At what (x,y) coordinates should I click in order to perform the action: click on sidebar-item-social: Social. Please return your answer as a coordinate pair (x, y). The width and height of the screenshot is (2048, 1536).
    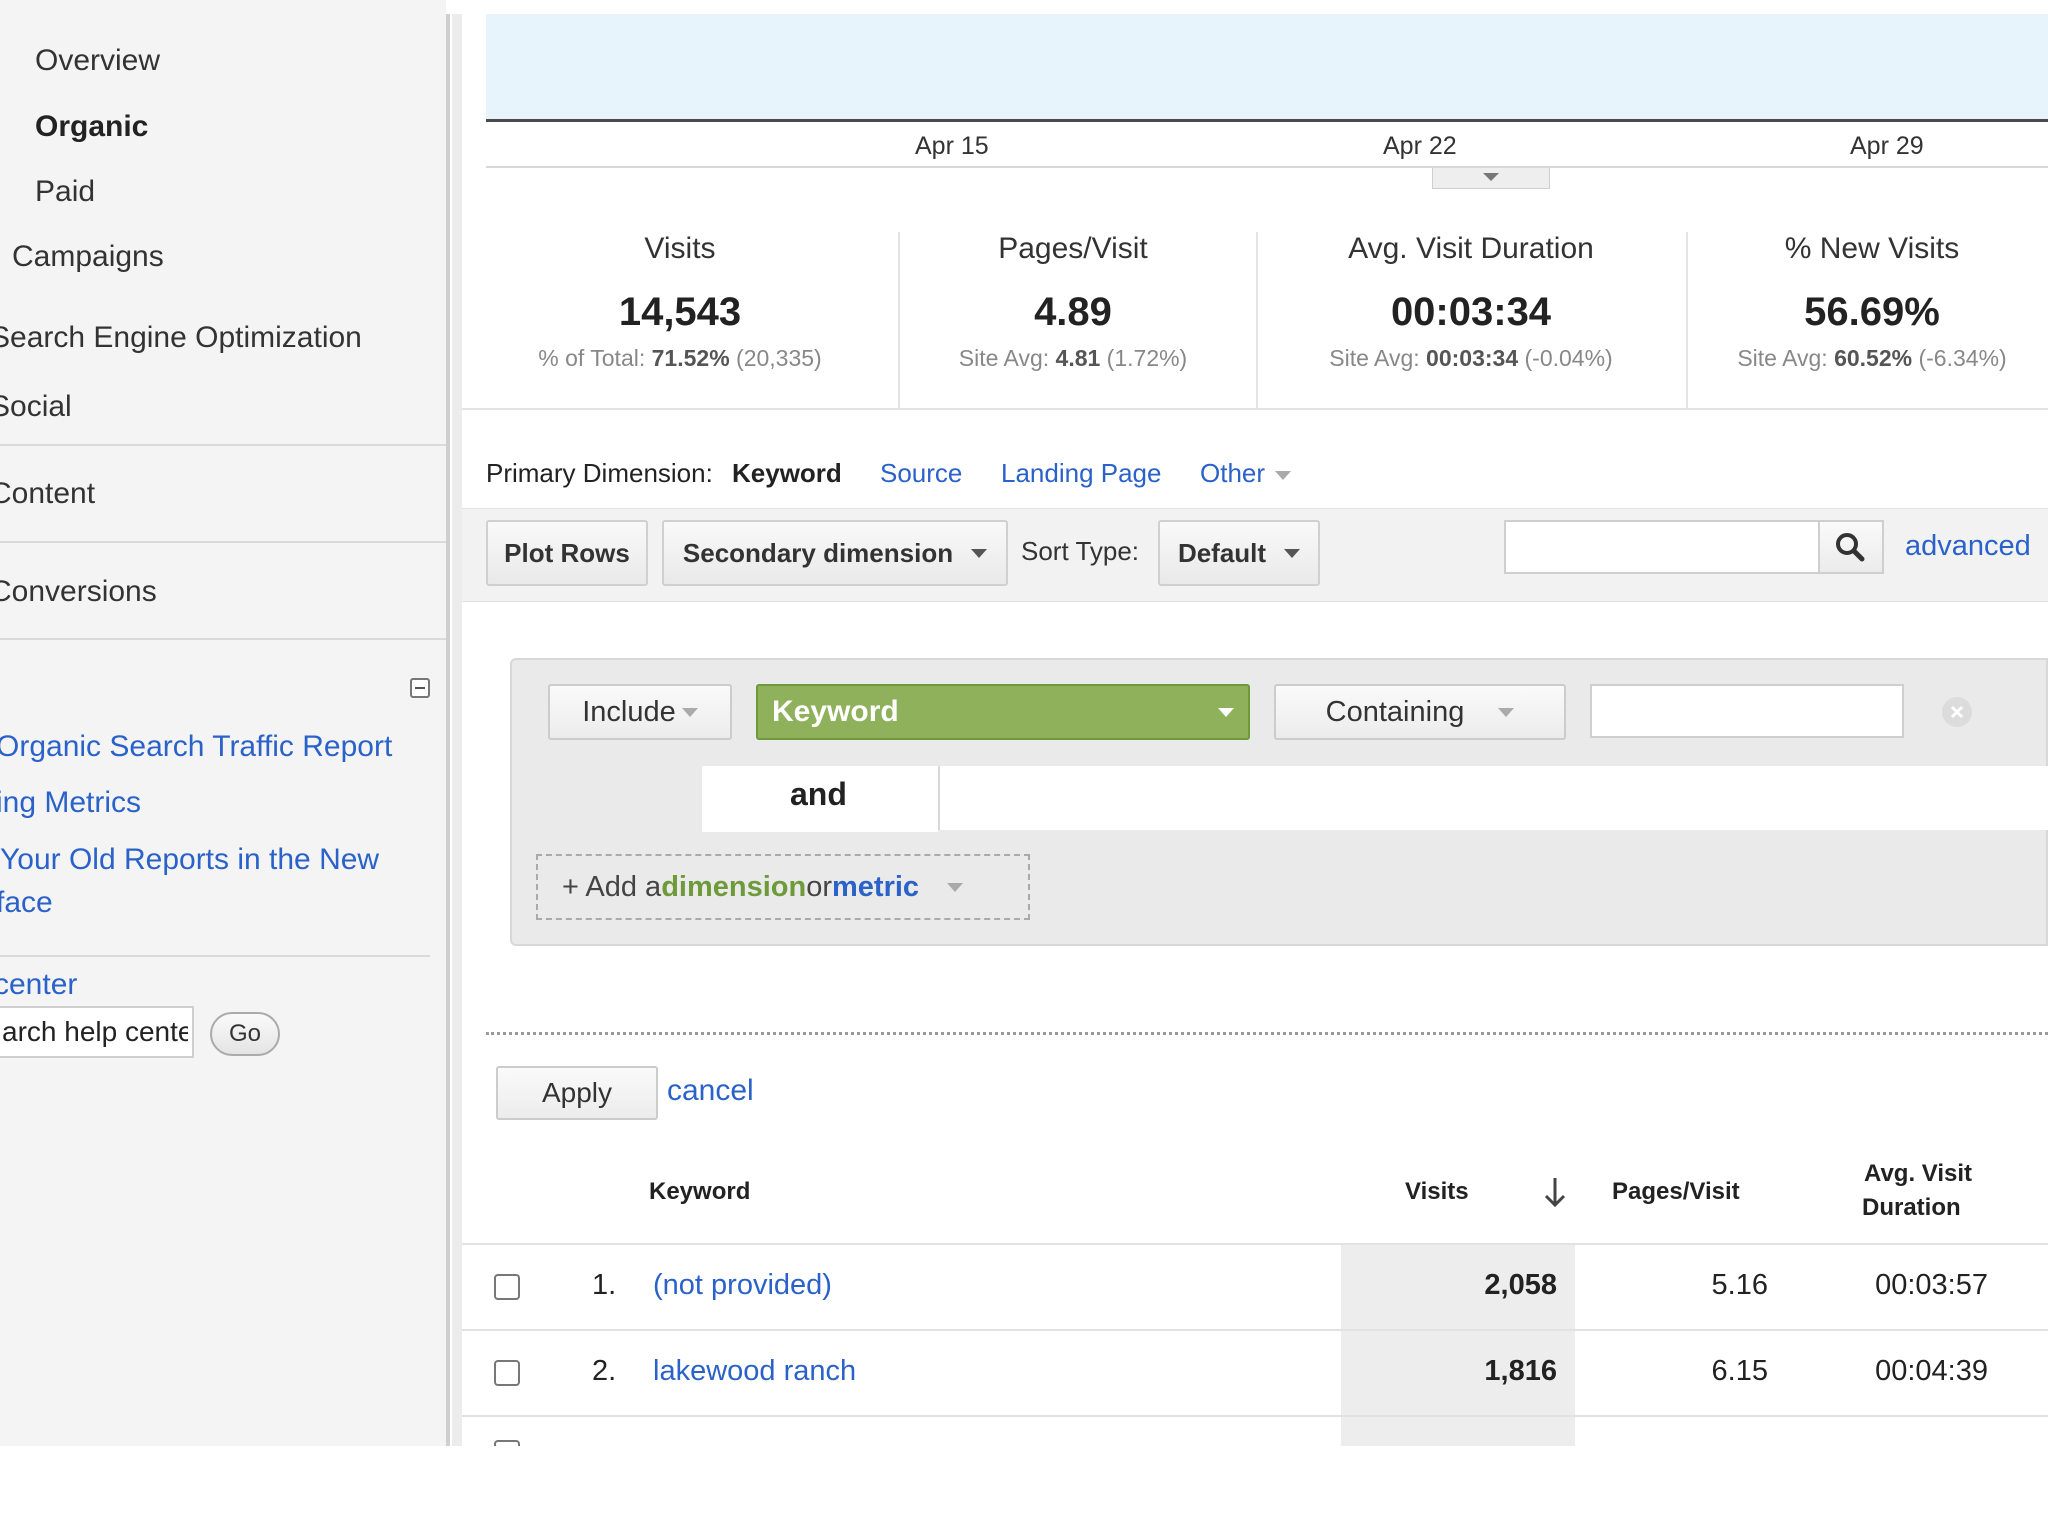
    Looking at the image, I should click on (36, 406).